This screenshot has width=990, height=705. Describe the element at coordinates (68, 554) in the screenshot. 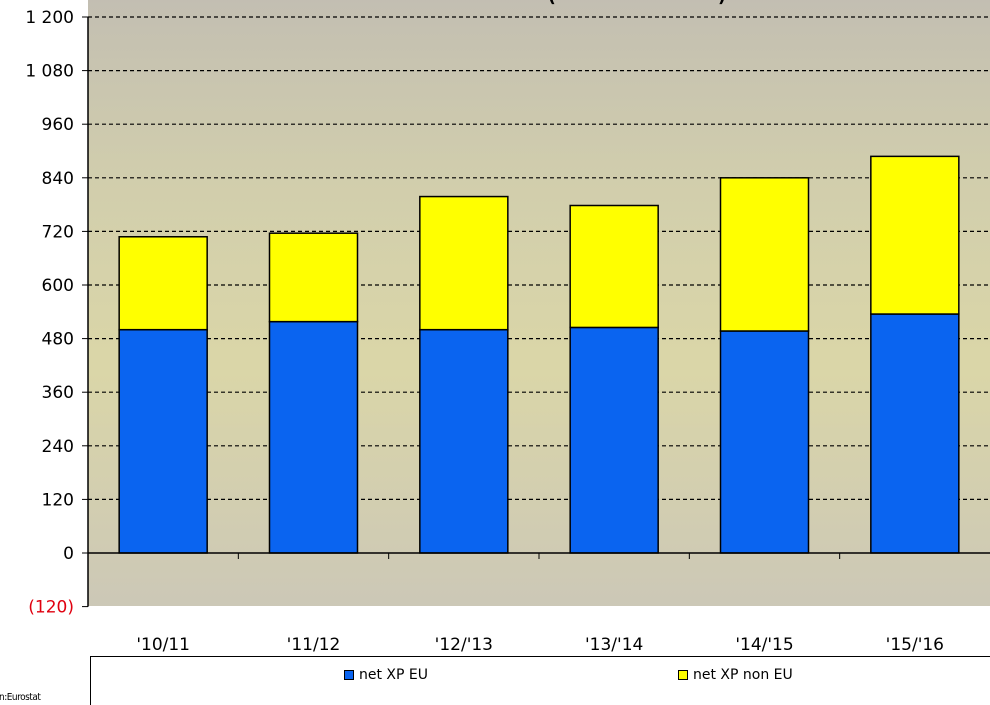

I see `y-tick-label: 0` at that location.